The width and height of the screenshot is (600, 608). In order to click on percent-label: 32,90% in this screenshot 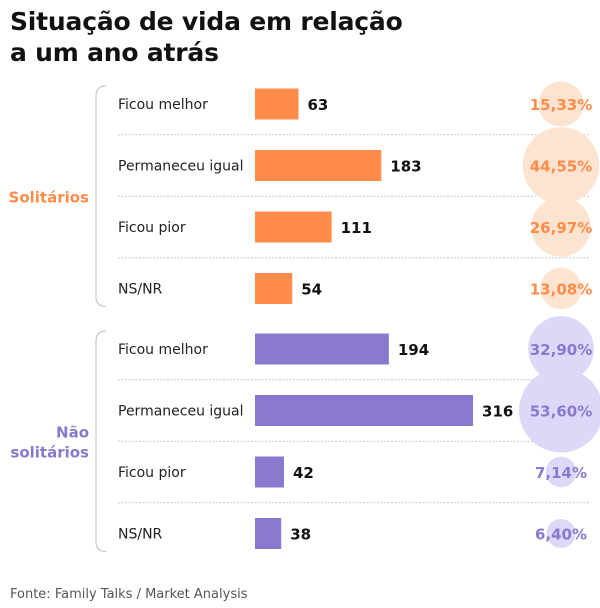, I will do `click(561, 350)`.